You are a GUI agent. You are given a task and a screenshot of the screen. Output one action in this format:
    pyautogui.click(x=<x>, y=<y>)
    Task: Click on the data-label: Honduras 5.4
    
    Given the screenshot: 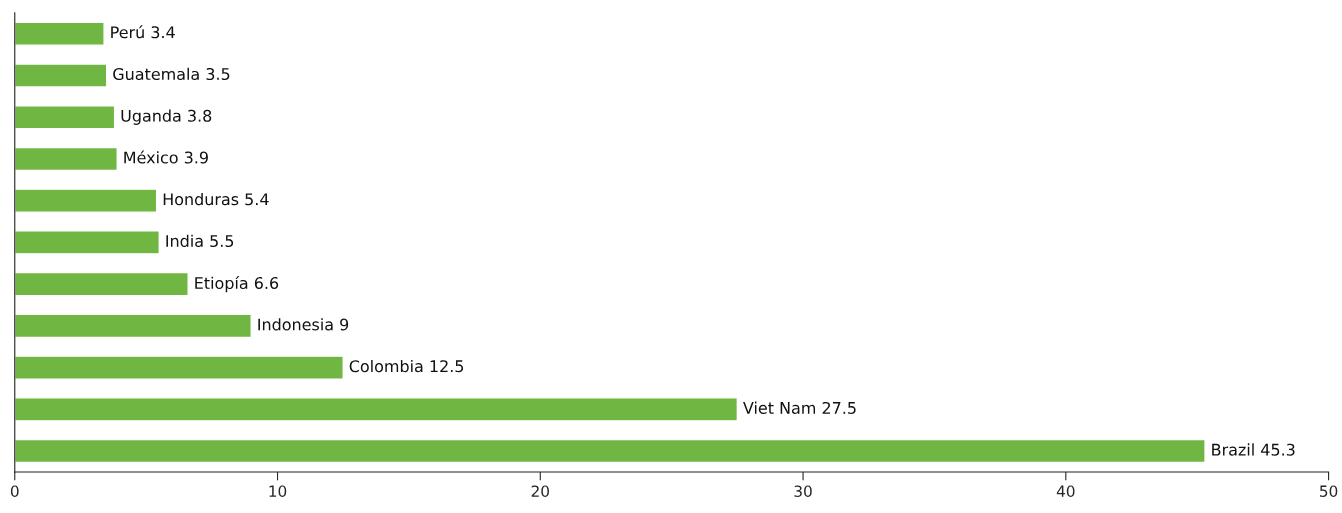 What is the action you would take?
    pyautogui.click(x=216, y=199)
    